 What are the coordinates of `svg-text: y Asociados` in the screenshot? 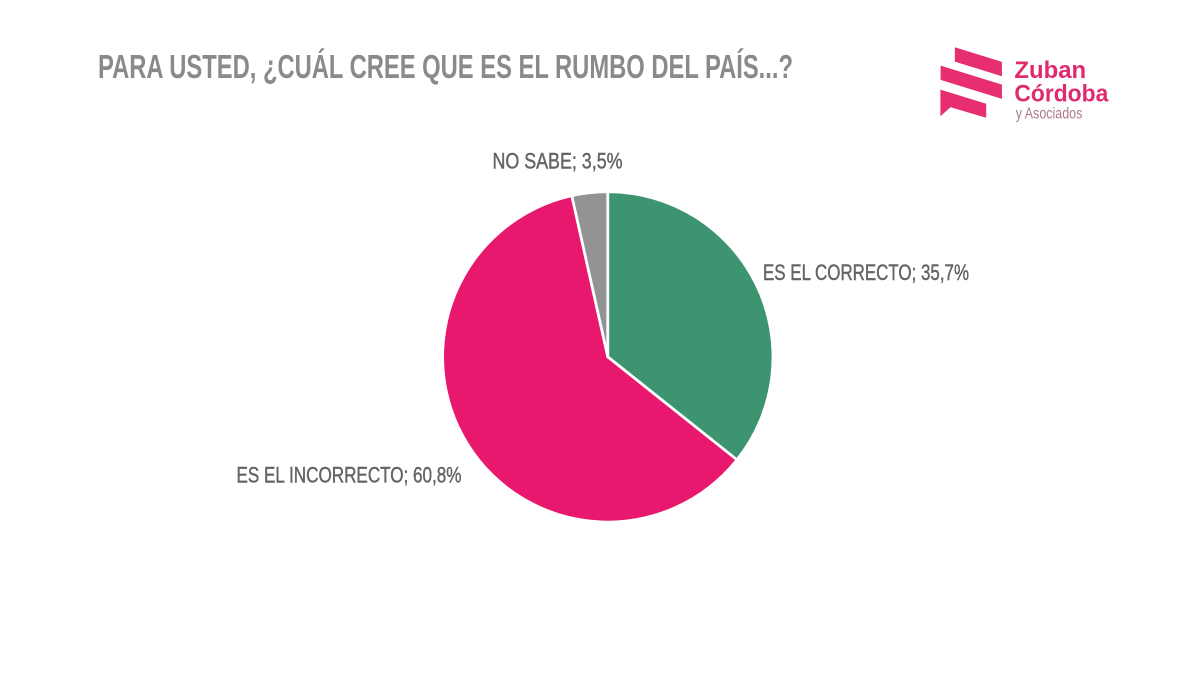 It's located at (1049, 114).